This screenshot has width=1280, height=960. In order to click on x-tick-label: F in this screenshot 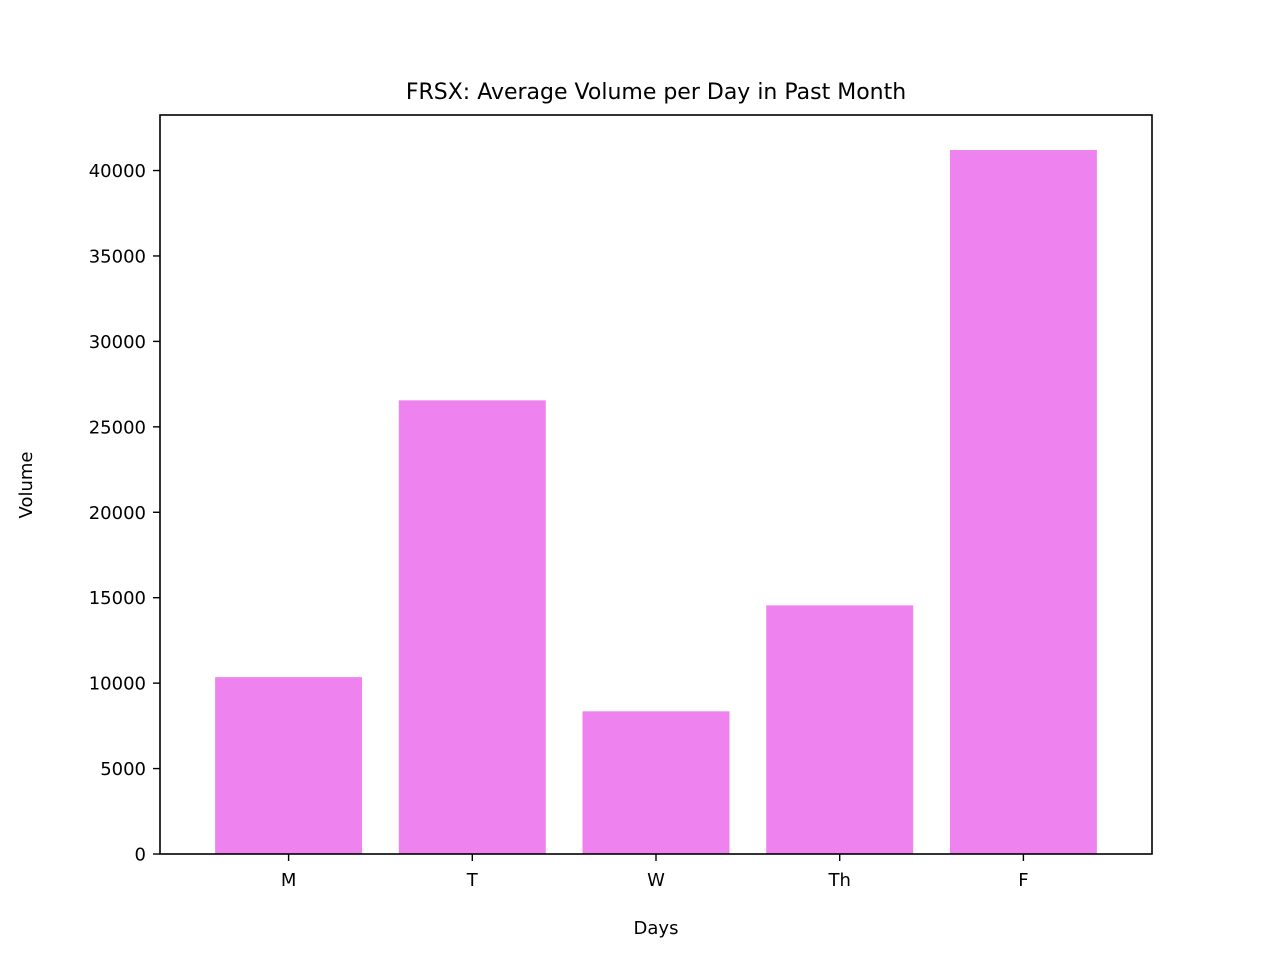, I will do `click(1023, 880)`.